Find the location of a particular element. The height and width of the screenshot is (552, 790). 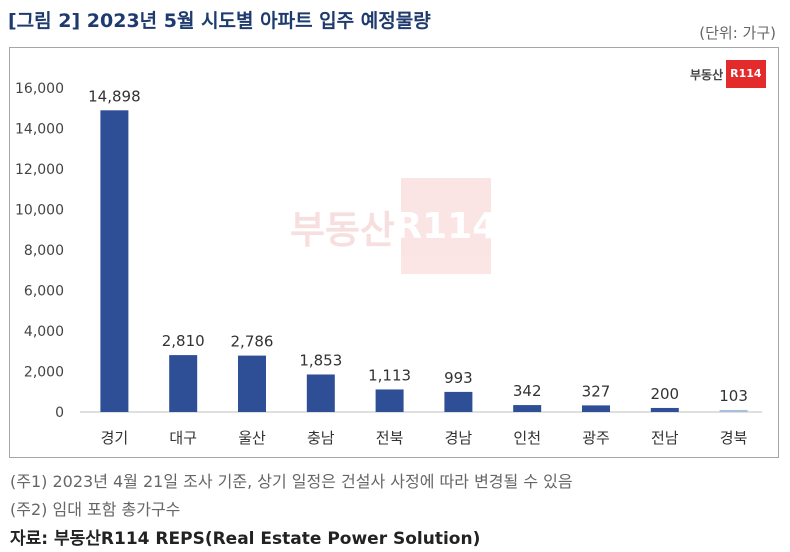

data-label: 993 is located at coordinates (458, 378).